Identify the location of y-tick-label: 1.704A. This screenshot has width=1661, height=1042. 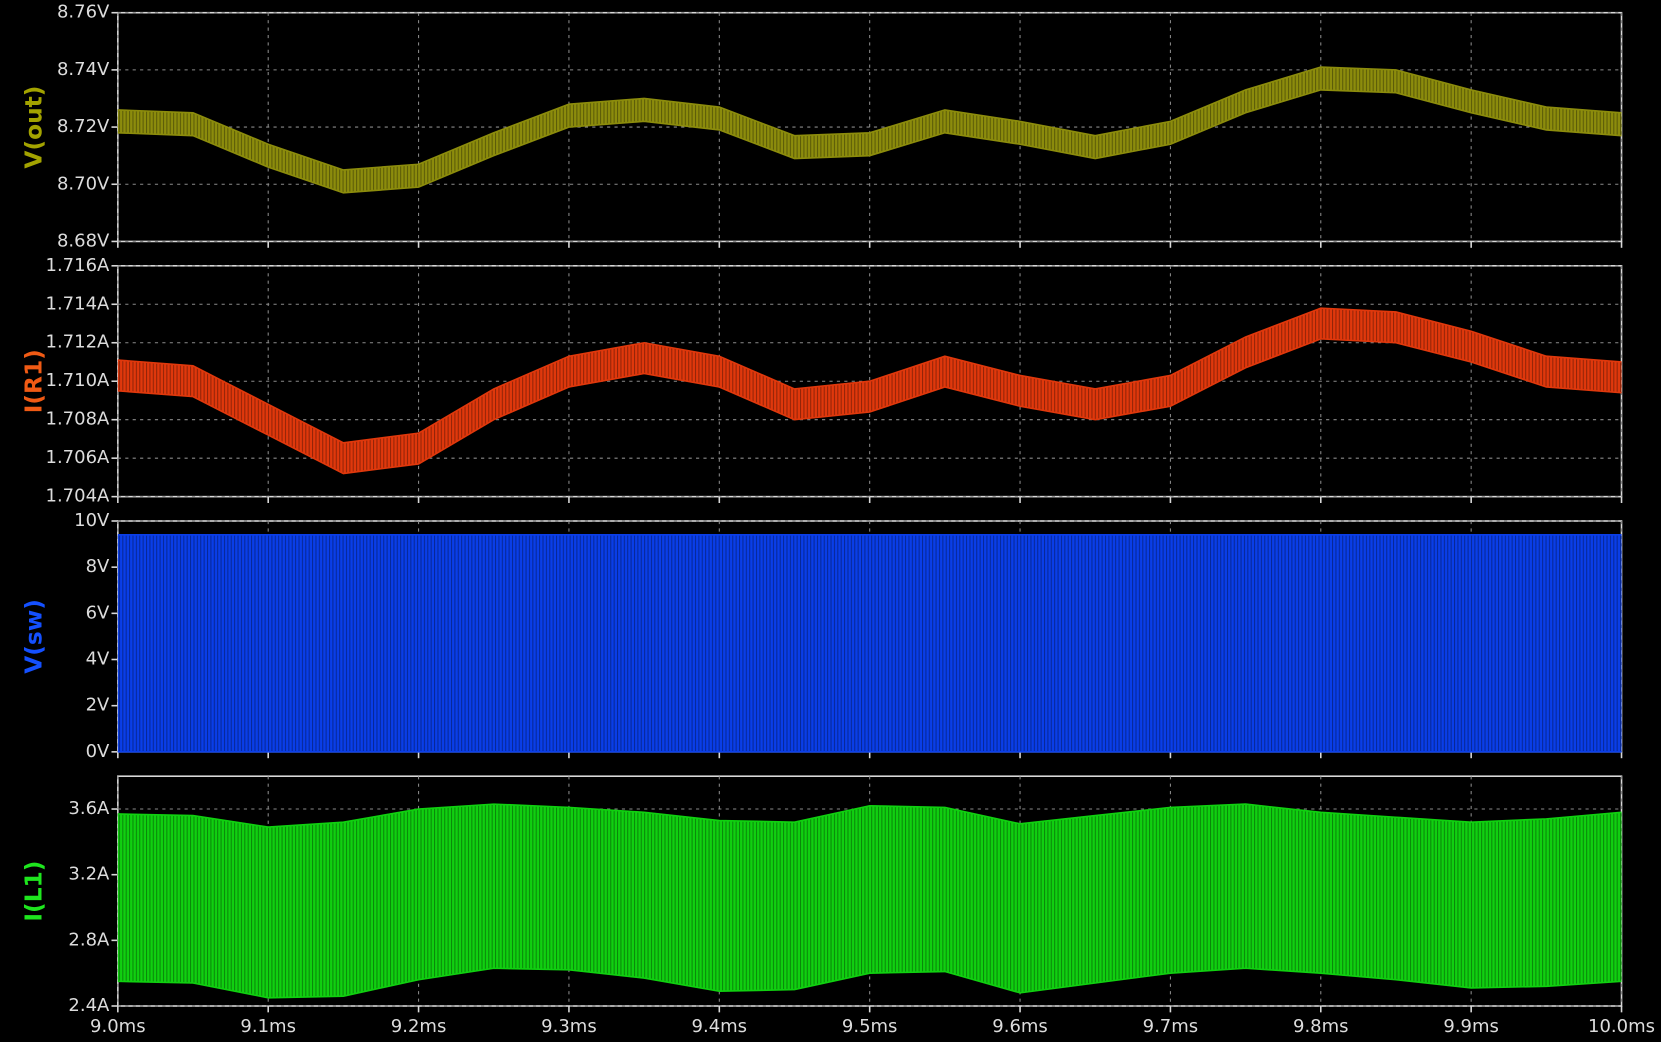
(78, 496).